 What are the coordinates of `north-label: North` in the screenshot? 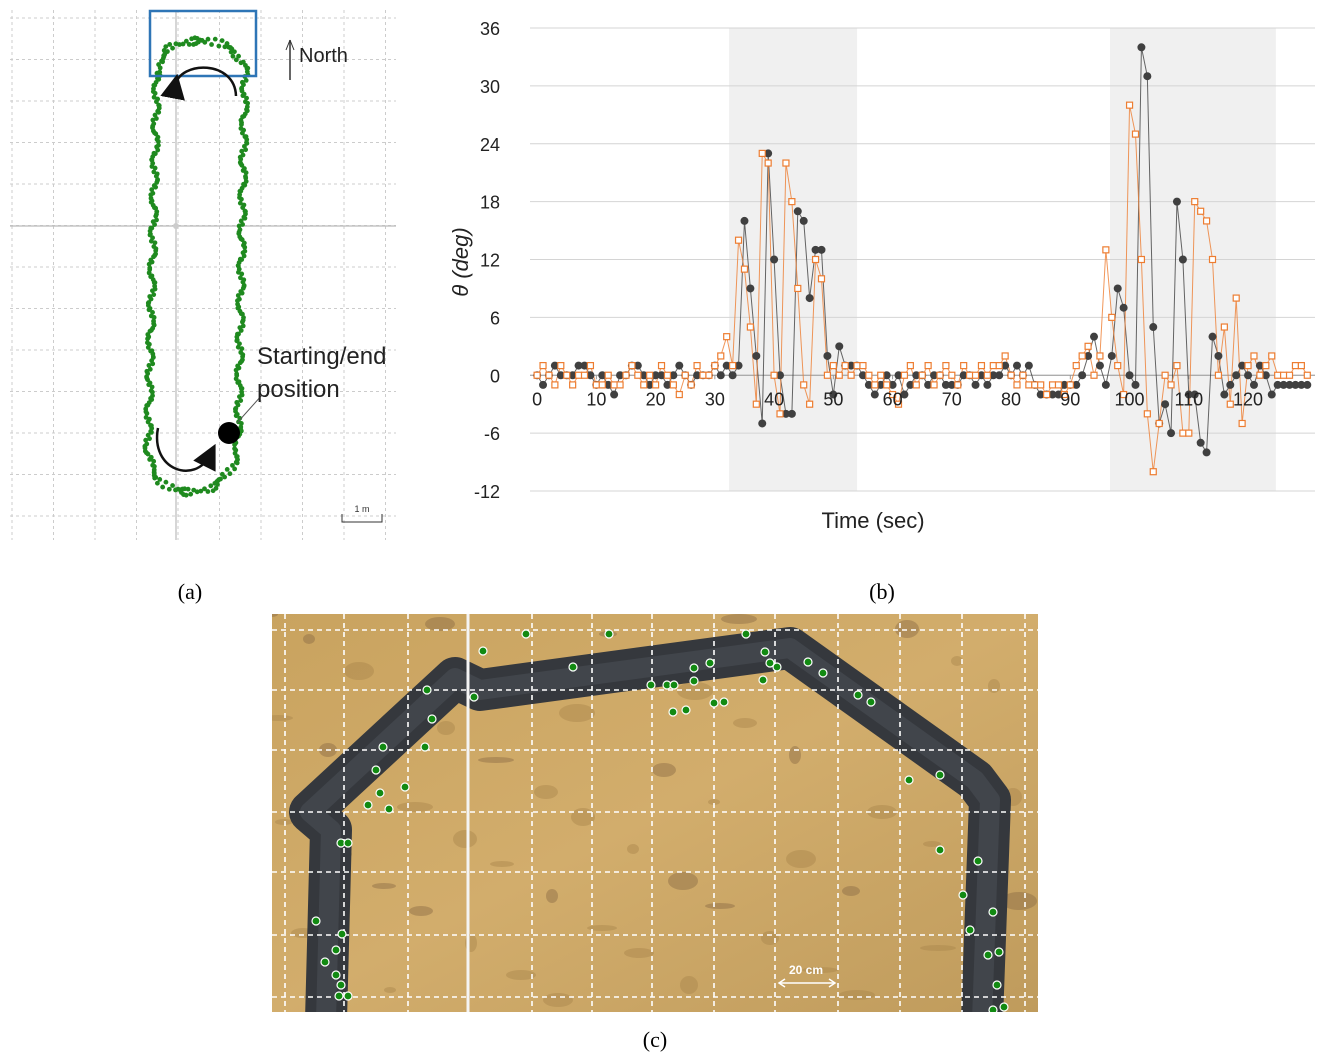 It's located at (323, 56).